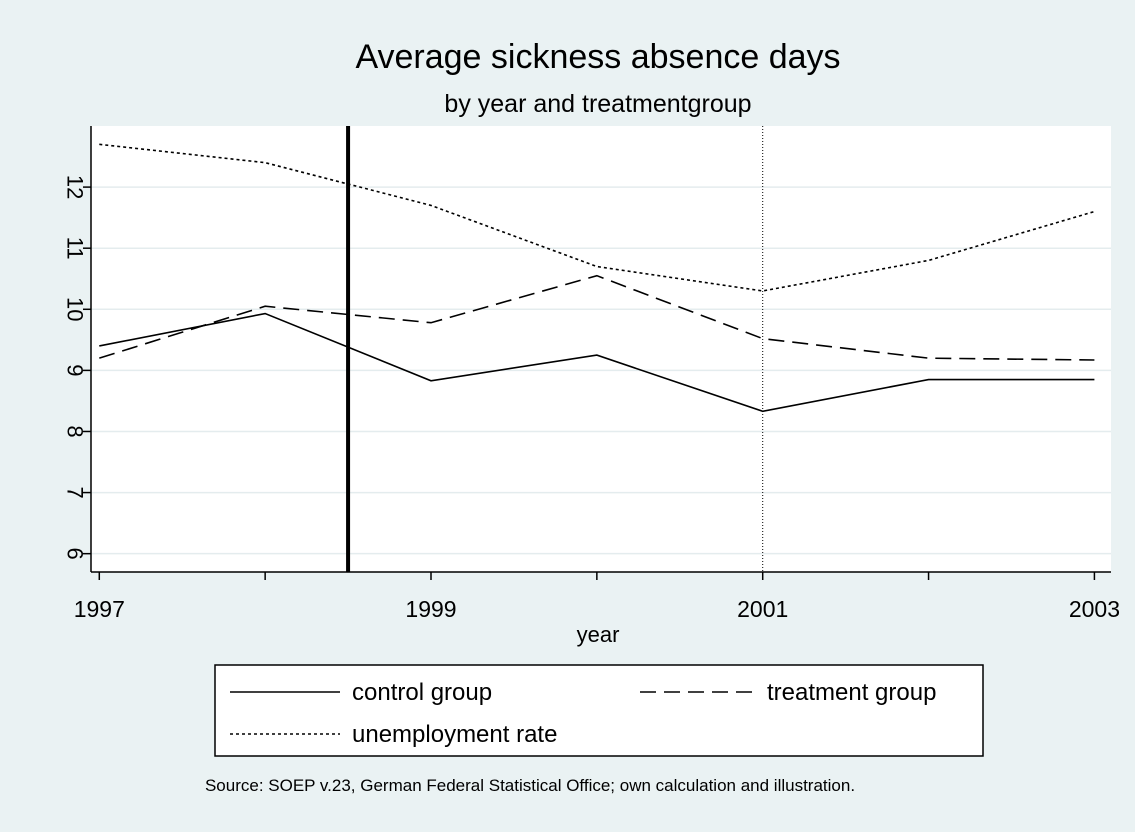 The height and width of the screenshot is (832, 1135). I want to click on y-tick-label-7: 7, so click(74, 492).